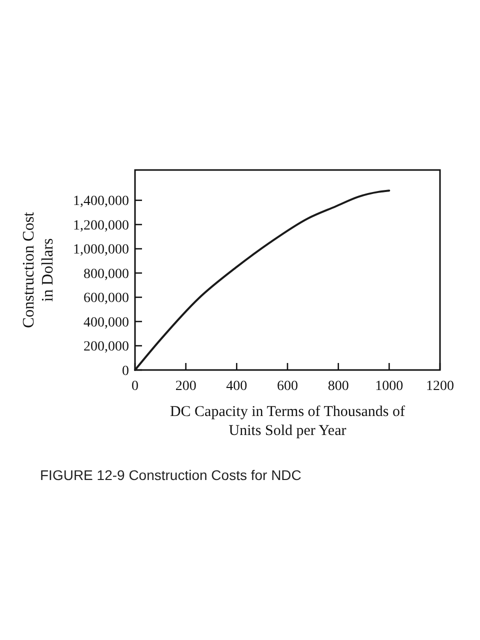 Image resolution: width=480 pixels, height=640 pixels. Describe the element at coordinates (287, 386) in the screenshot. I see `x-tick-label: 600` at that location.